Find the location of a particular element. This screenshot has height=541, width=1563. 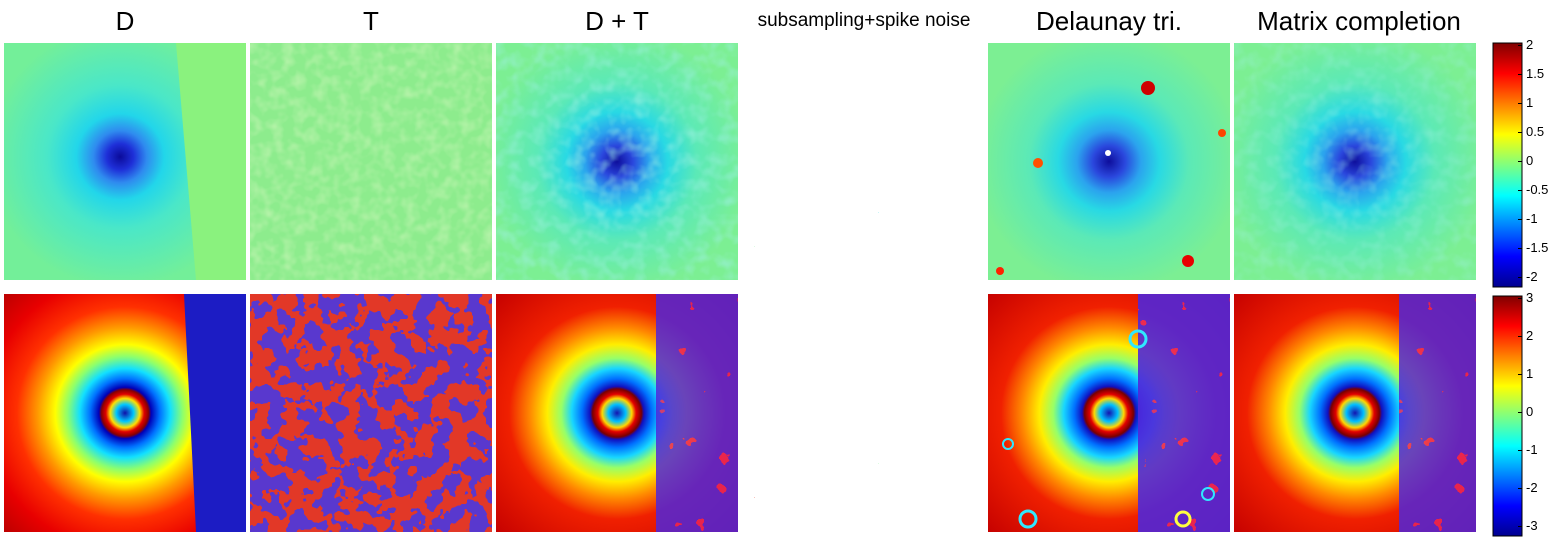

colorbar-tick-label: -1.5 is located at coordinates (1537, 247).